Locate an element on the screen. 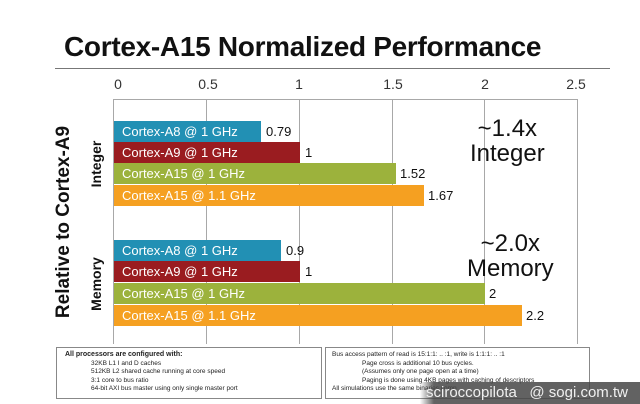 The image size is (640, 404). group-label-memory: Memory is located at coordinates (96, 284).